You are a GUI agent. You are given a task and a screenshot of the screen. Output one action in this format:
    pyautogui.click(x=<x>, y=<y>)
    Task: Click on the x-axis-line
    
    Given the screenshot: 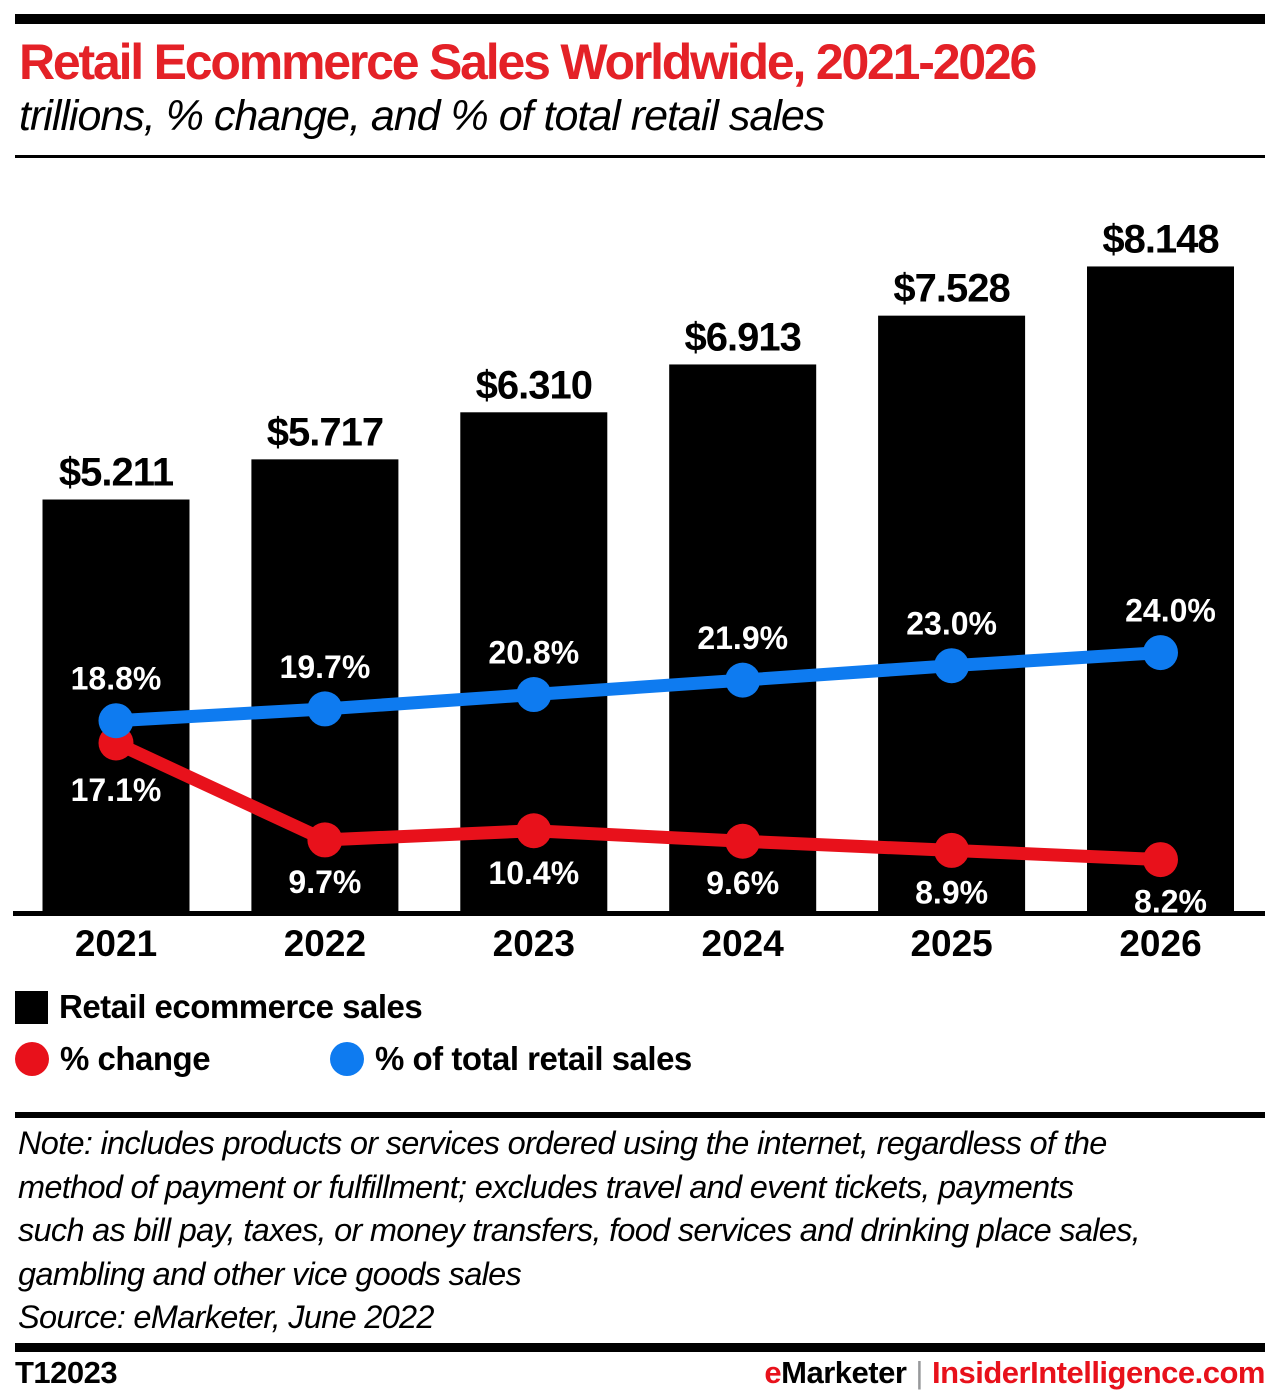 What is the action you would take?
    pyautogui.click(x=639, y=913)
    